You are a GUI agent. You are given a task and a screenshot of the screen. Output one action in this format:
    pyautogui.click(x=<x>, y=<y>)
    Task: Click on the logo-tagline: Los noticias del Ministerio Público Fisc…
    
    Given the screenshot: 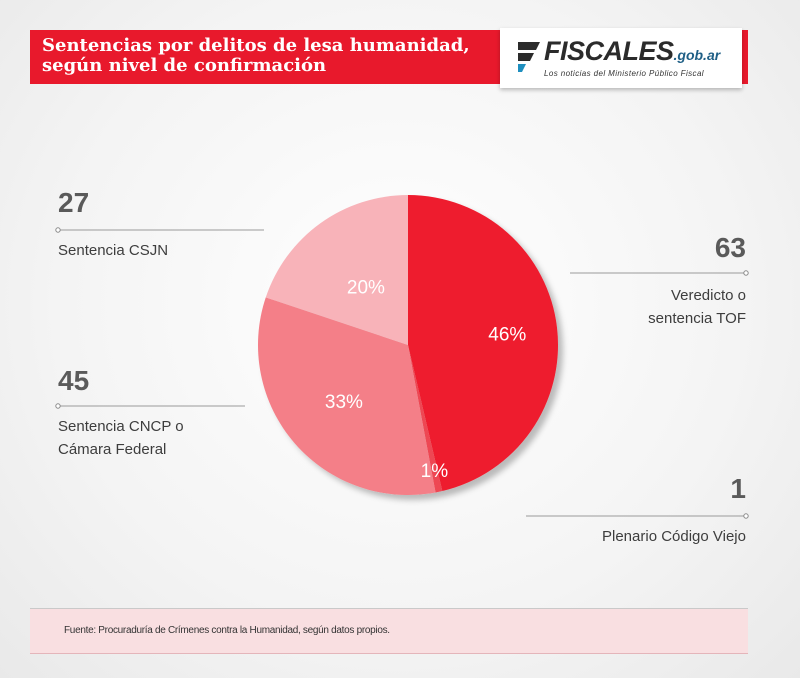 What is the action you would take?
    pyautogui.click(x=624, y=73)
    